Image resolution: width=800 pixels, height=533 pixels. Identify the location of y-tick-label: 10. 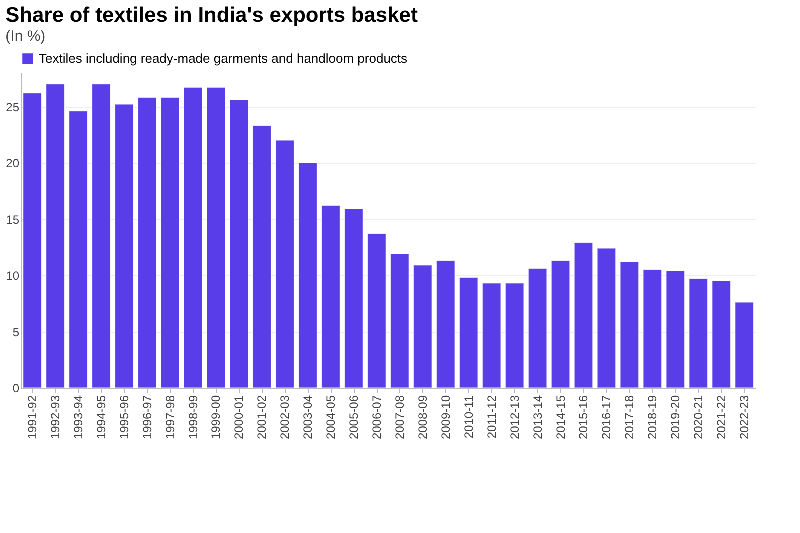
(13, 276).